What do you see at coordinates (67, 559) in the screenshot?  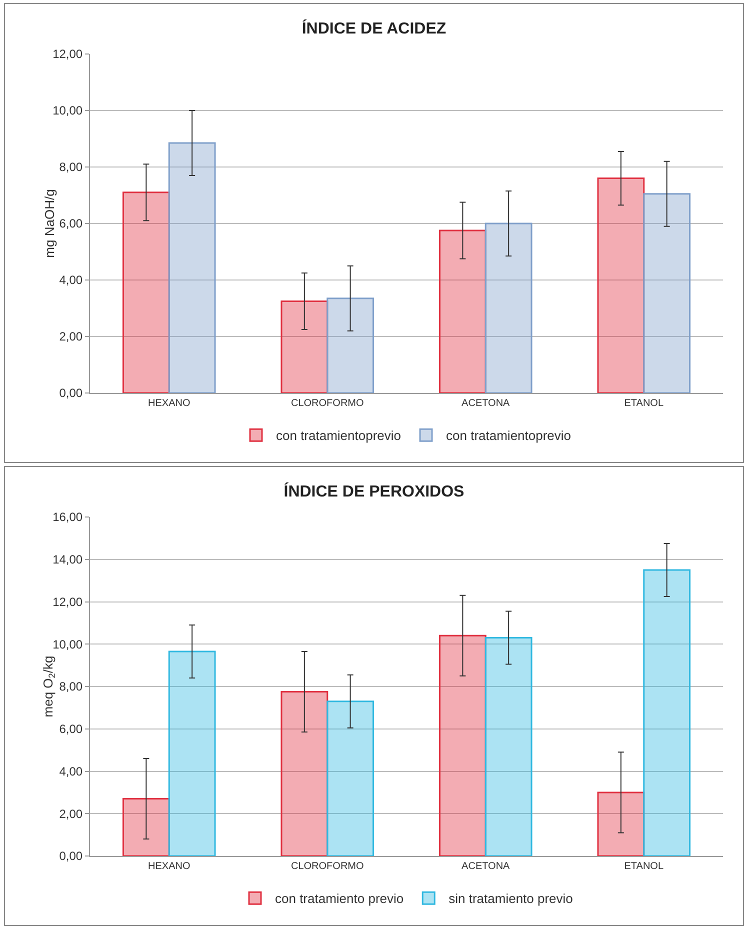 I see `y-tick-label: 14,00` at bounding box center [67, 559].